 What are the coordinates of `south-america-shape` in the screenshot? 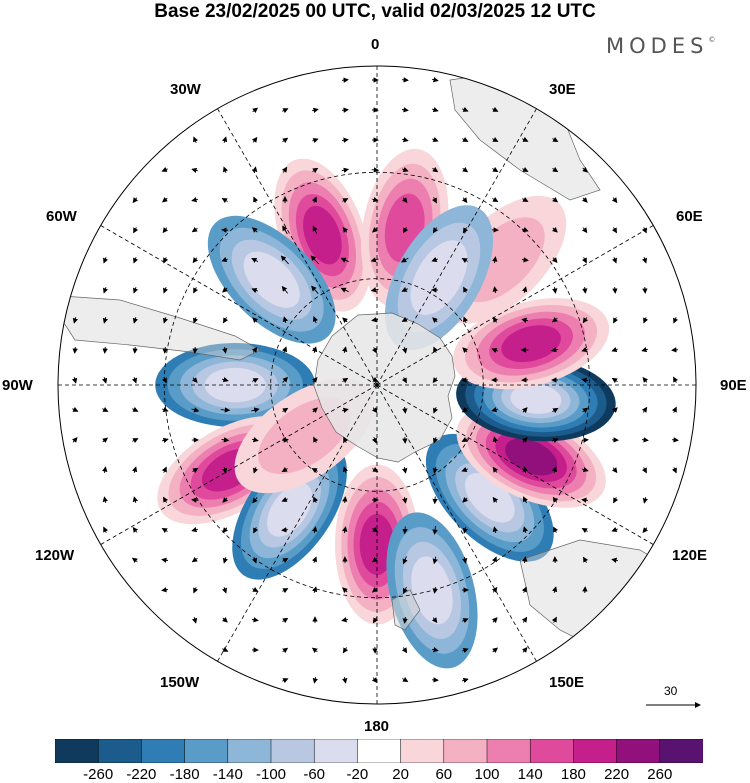 It's located at (161, 328).